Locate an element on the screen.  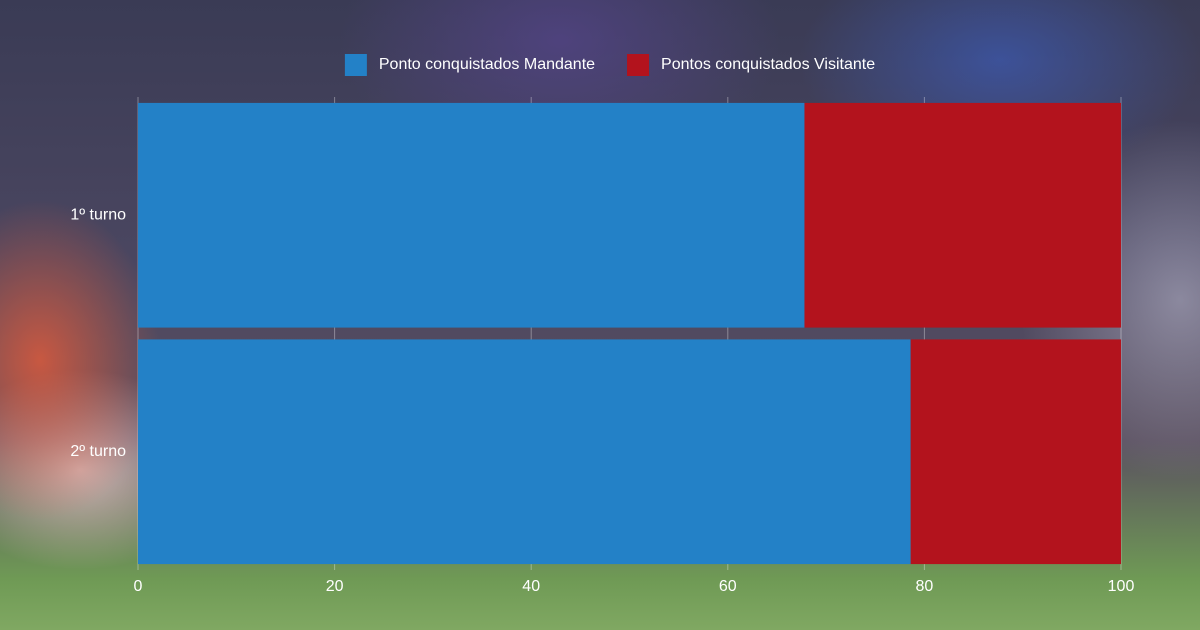
legend-item: Pontos conquistados Visitante is located at coordinates (751, 65).